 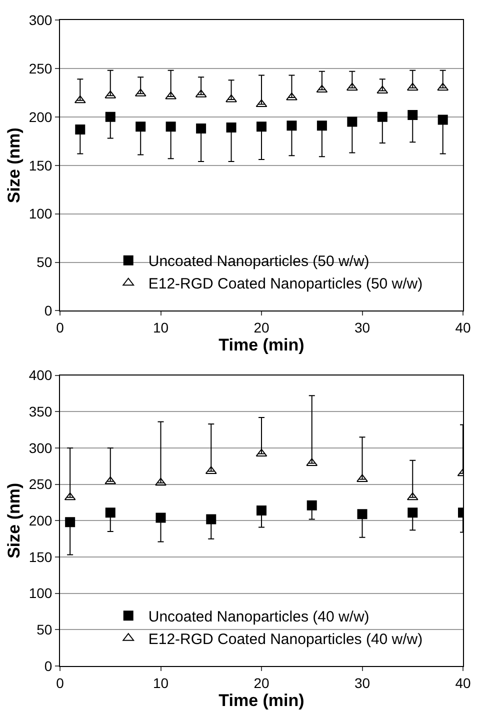 I want to click on legend-label: E12-RGD Coated Nanoparticles (50 w/w), so click(x=285, y=284).